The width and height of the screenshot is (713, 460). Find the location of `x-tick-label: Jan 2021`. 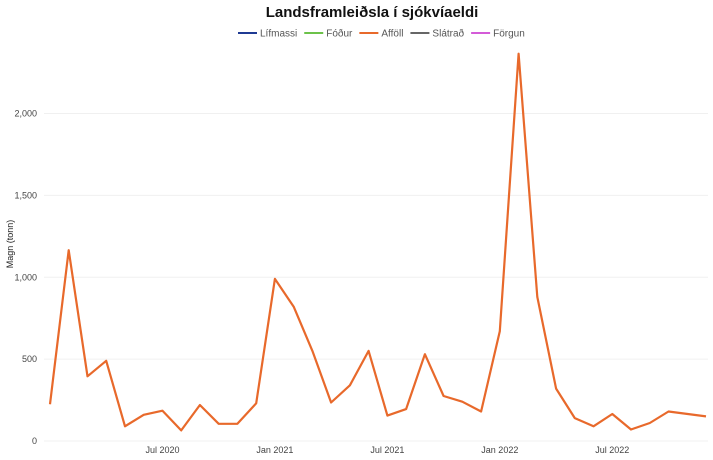

x-tick-label: Jan 2021 is located at coordinates (274, 450).